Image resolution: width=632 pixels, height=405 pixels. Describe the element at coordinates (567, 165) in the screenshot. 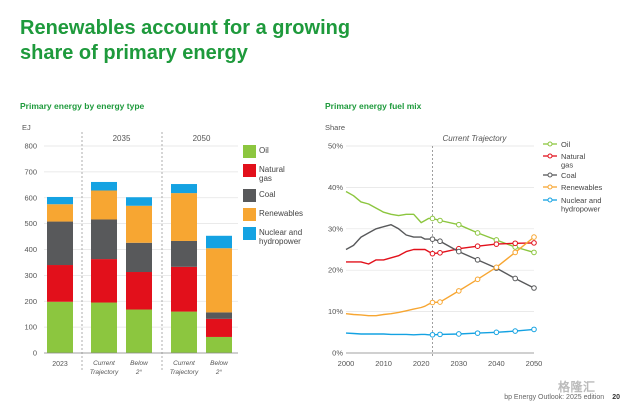

I see `line-legend-label: gas` at that location.